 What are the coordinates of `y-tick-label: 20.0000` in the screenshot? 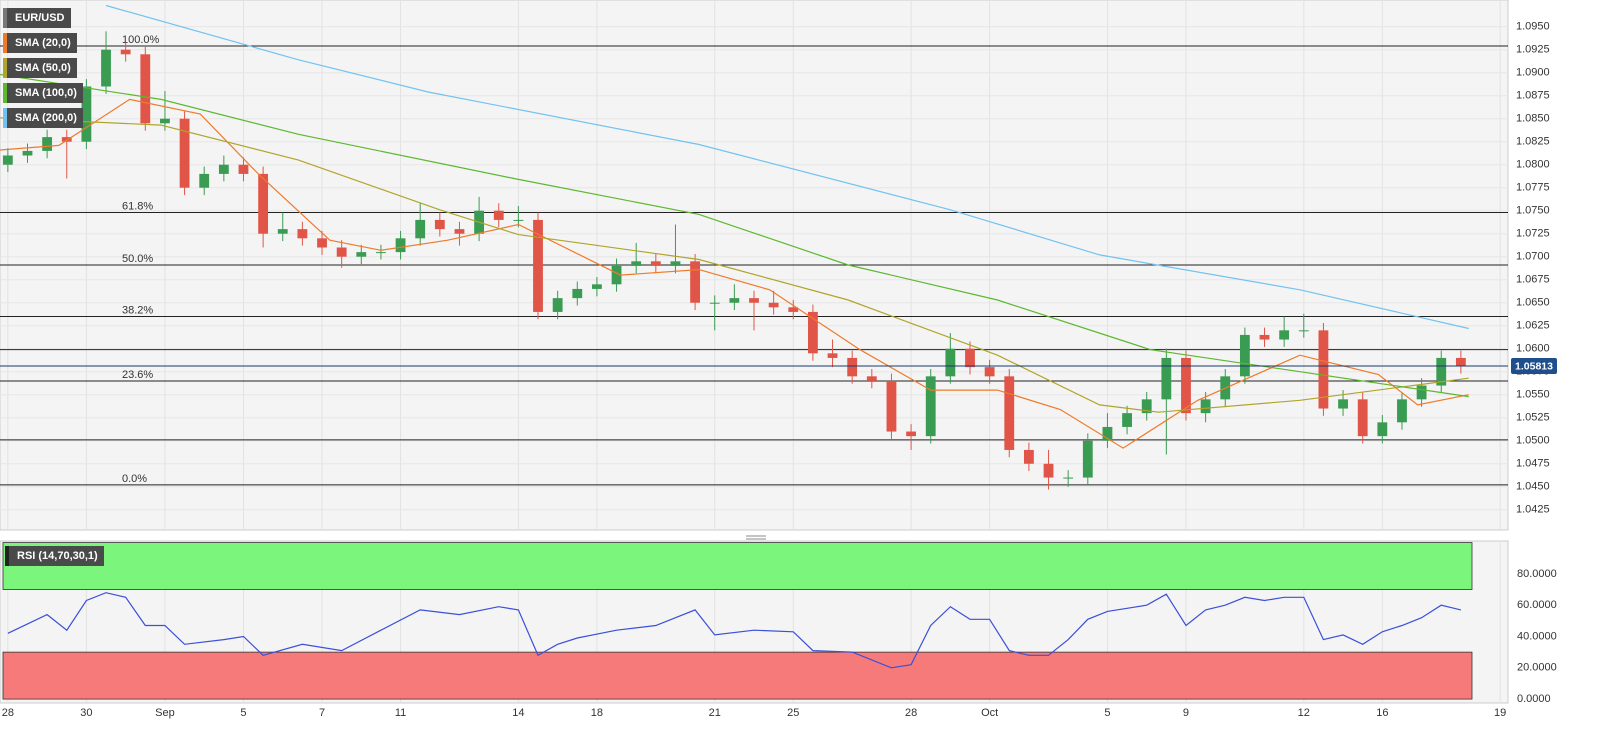 It's located at (1537, 668).